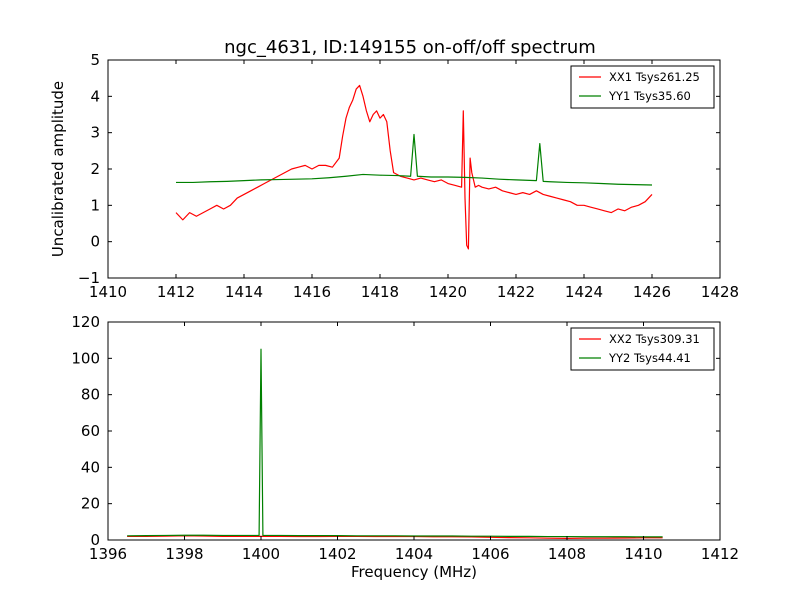 The height and width of the screenshot is (600, 800). I want to click on bottom-y-tick-label: 0, so click(95, 540).